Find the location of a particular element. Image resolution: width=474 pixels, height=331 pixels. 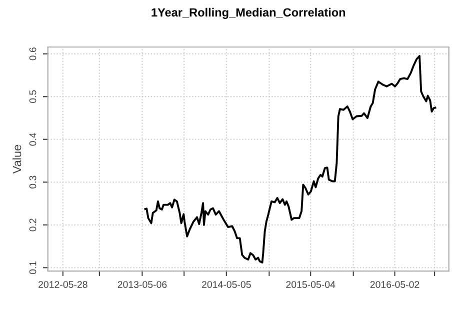

y-tick-label: 0.1 is located at coordinates (32, 267).